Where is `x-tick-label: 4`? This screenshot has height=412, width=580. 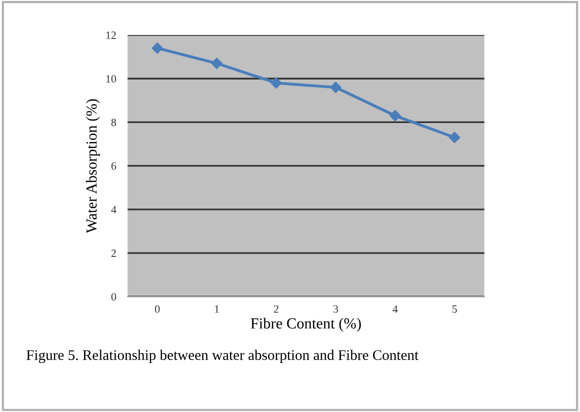
x-tick-label: 4 is located at coordinates (395, 309).